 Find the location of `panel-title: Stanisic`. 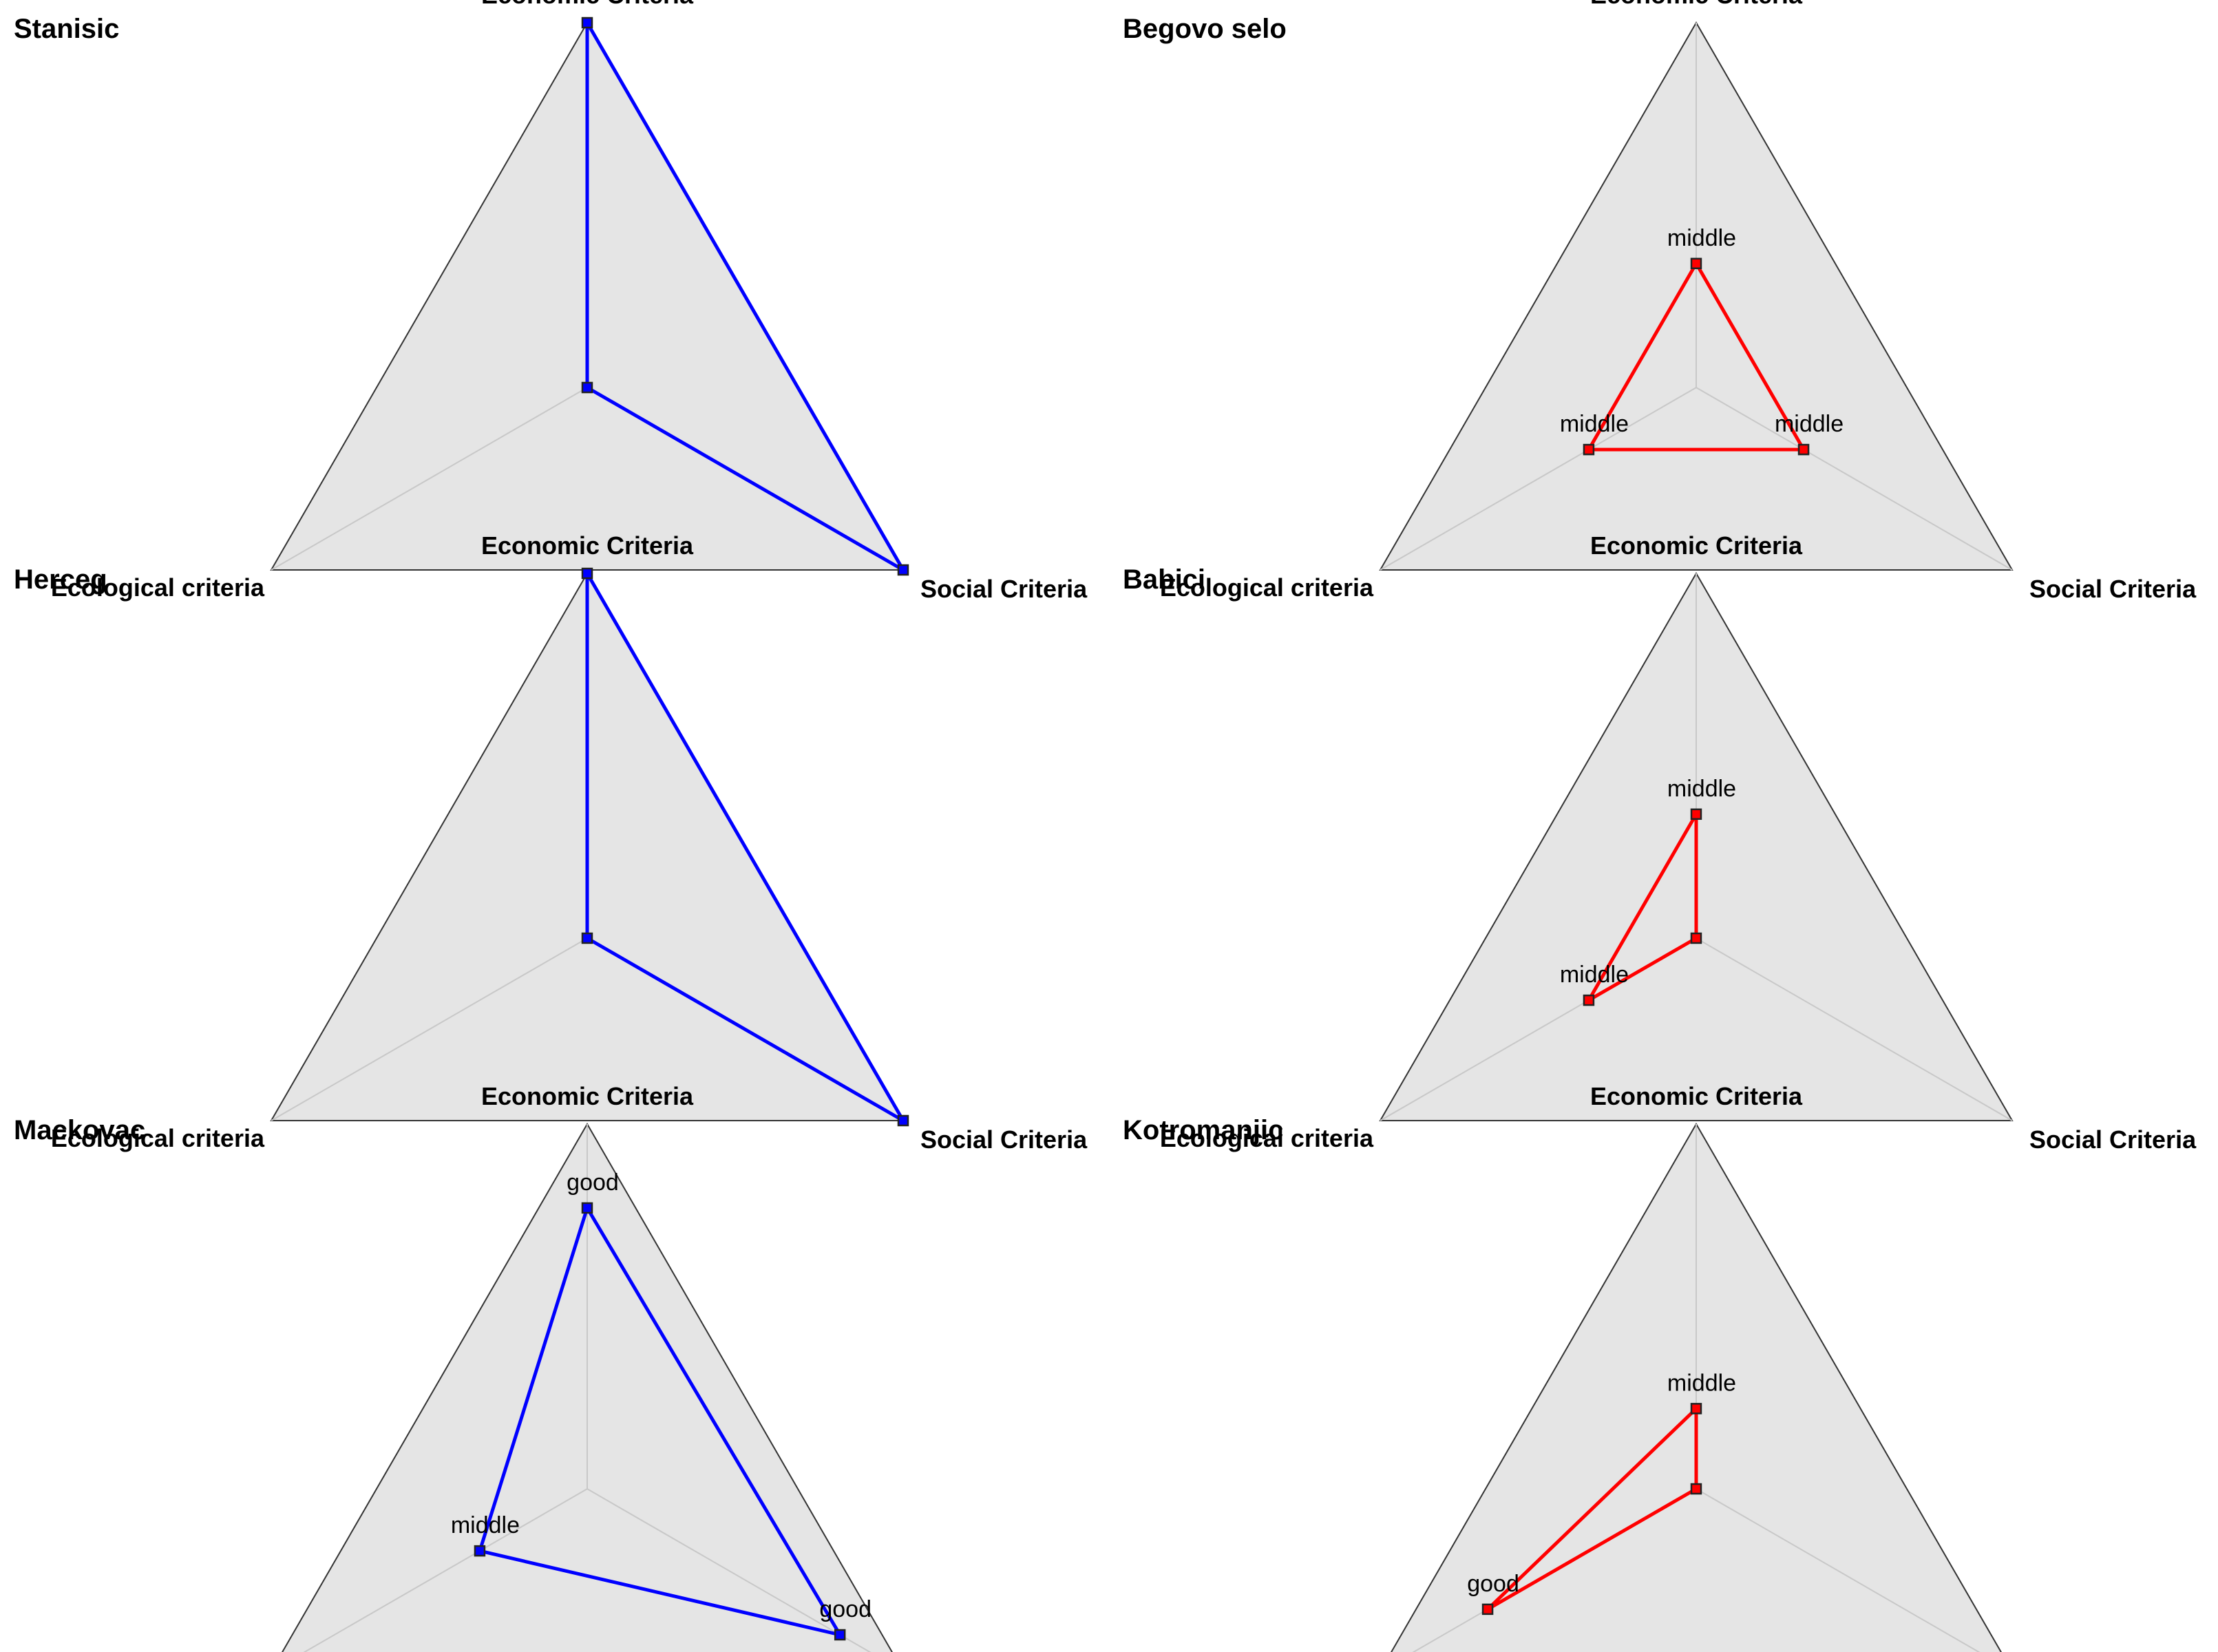

panel-title: Stanisic is located at coordinates (66, 29).